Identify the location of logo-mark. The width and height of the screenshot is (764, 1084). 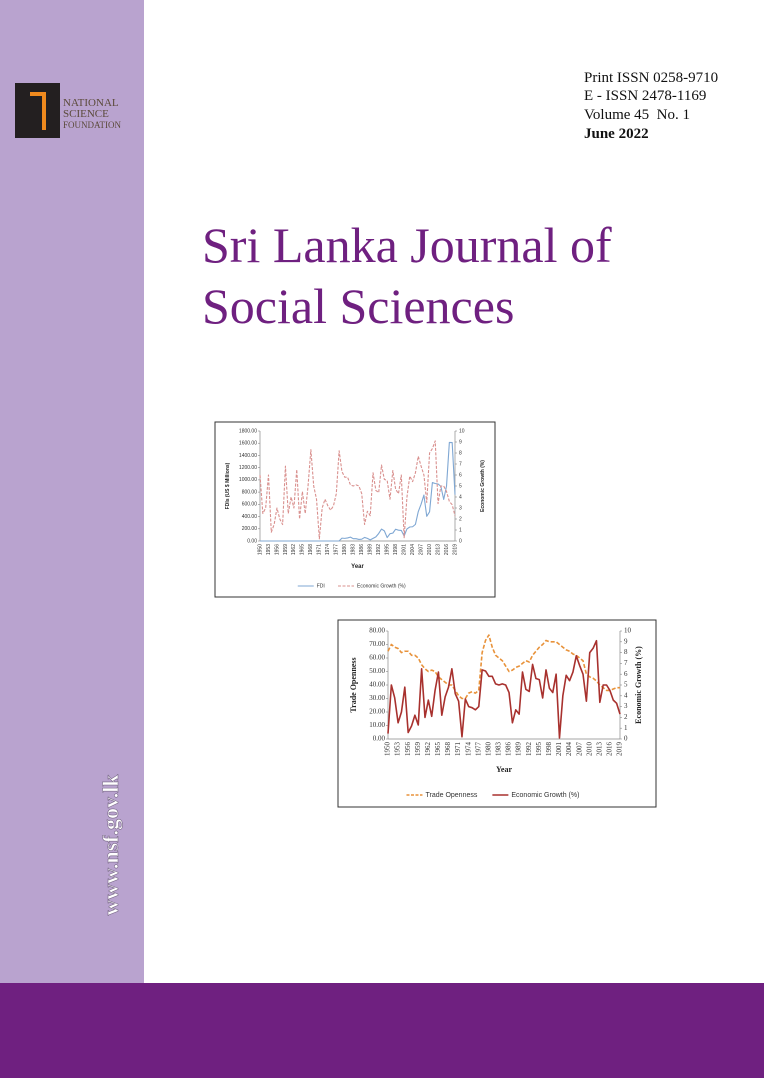
(37, 110).